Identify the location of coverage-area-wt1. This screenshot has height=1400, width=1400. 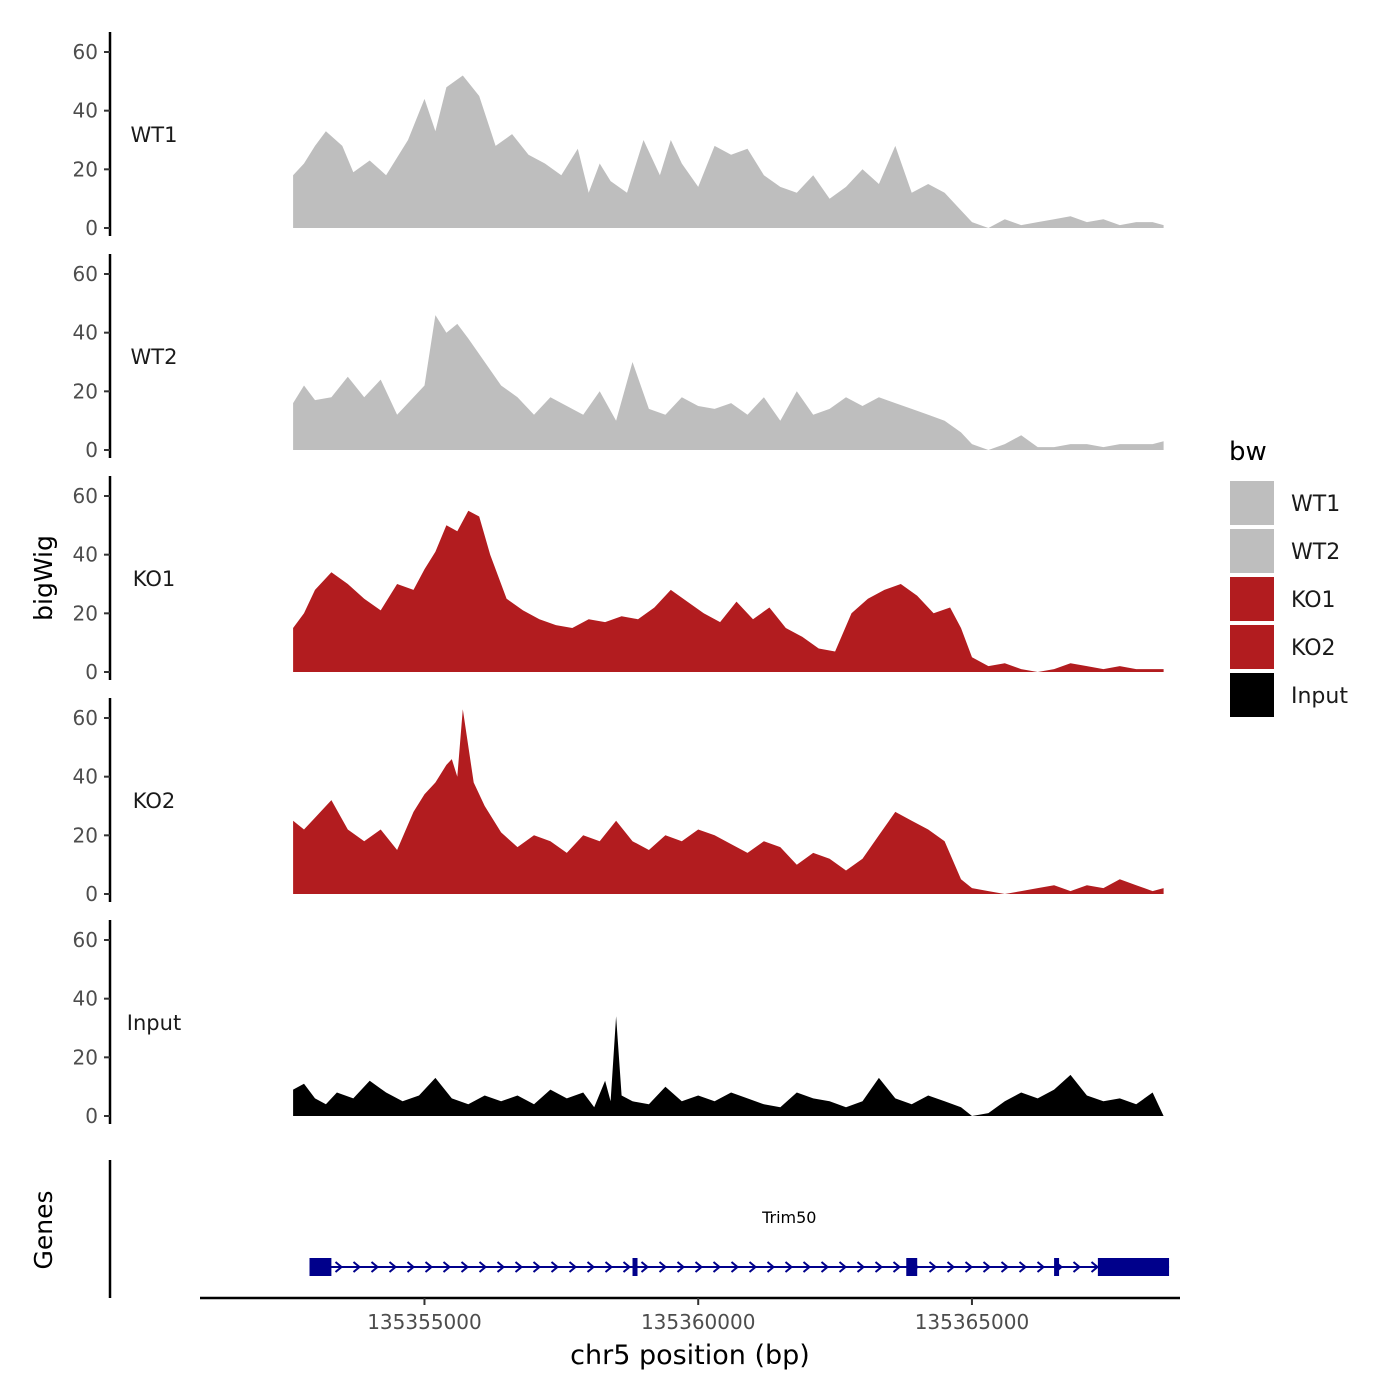
(728, 151).